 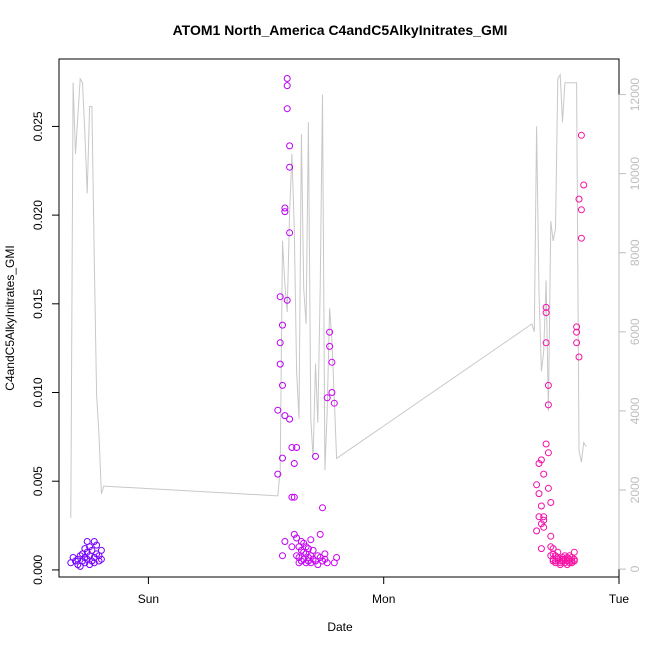 What do you see at coordinates (383, 599) in the screenshot?
I see `x-tick-label: Mon` at bounding box center [383, 599].